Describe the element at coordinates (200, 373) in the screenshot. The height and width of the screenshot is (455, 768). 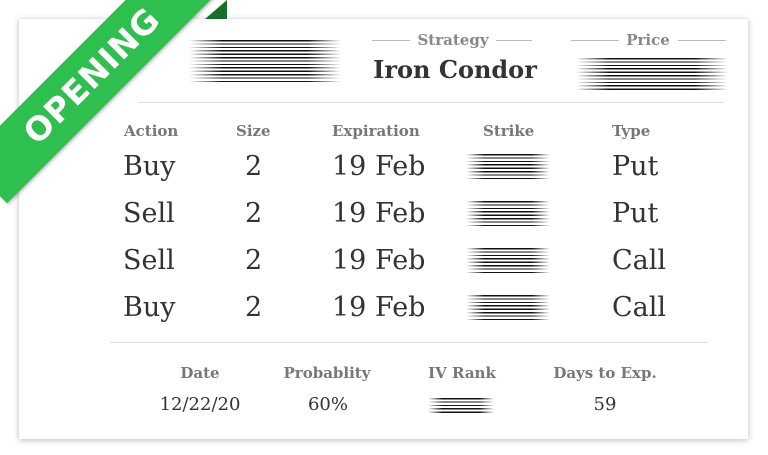
I see `date-label: Date` at that location.